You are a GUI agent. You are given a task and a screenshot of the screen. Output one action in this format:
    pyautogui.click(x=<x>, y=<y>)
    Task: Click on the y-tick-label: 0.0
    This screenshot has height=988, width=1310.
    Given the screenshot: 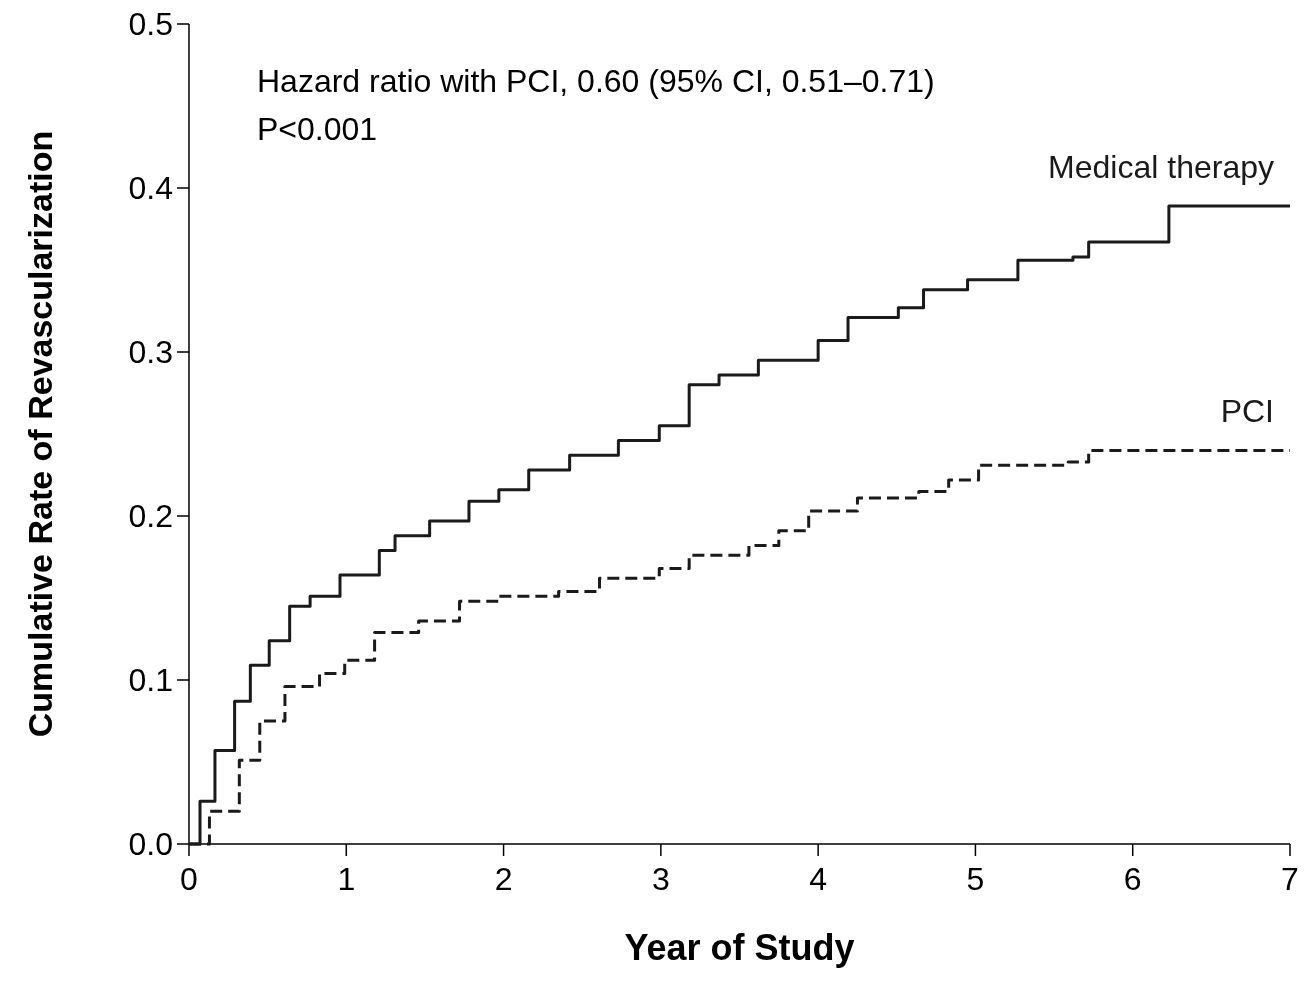 What is the action you would take?
    pyautogui.click(x=150, y=844)
    